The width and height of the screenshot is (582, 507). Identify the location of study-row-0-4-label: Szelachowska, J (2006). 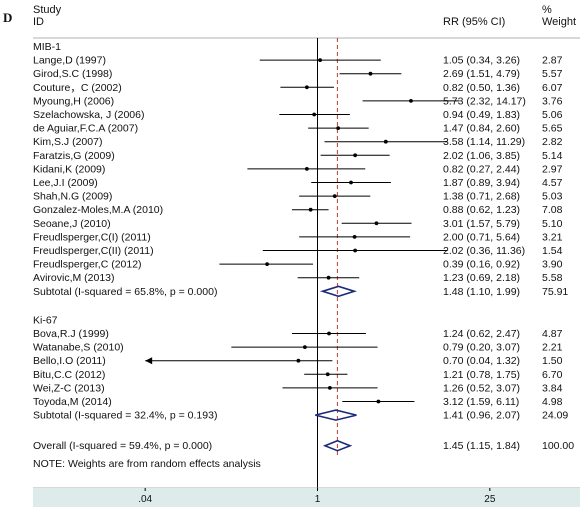
(88, 115).